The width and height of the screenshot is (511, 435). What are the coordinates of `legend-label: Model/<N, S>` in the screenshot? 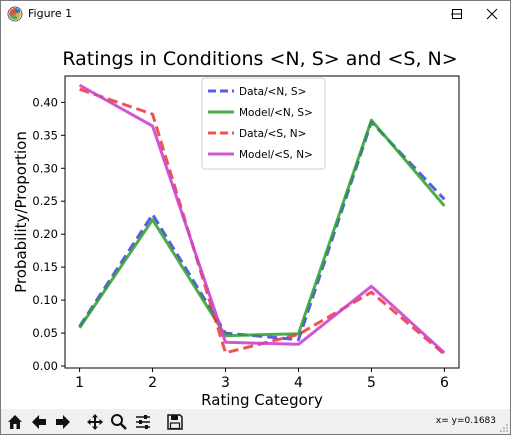 It's located at (276, 113).